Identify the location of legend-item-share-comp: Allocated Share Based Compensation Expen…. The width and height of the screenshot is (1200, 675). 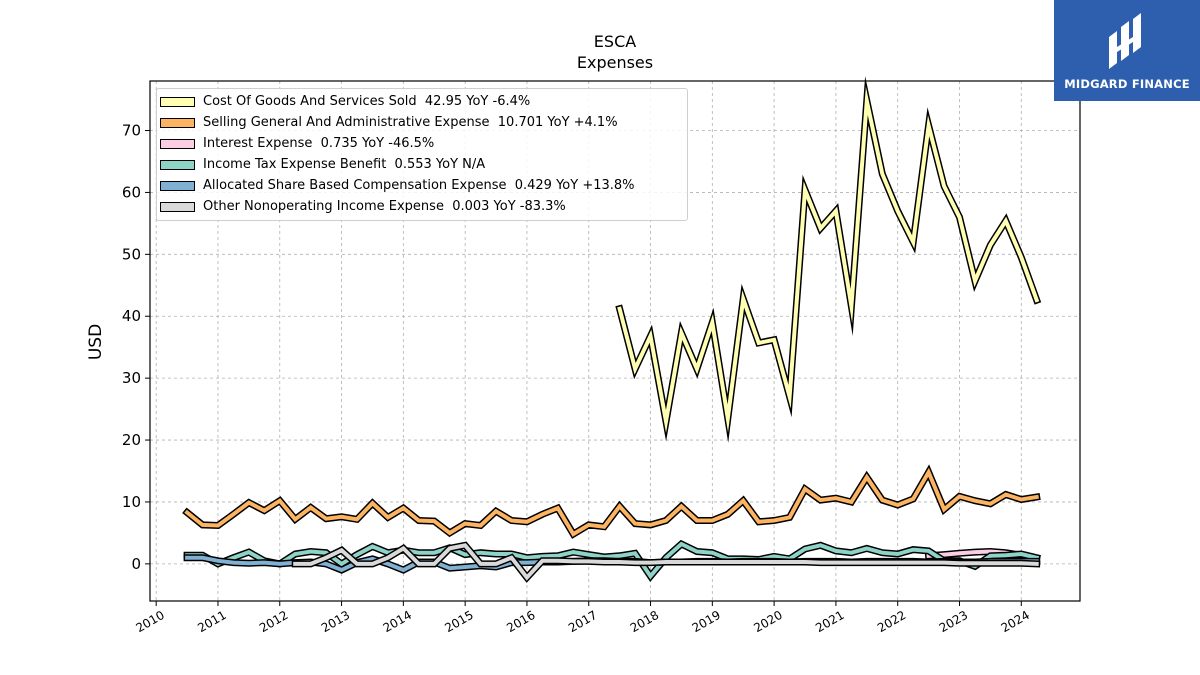
(422, 185).